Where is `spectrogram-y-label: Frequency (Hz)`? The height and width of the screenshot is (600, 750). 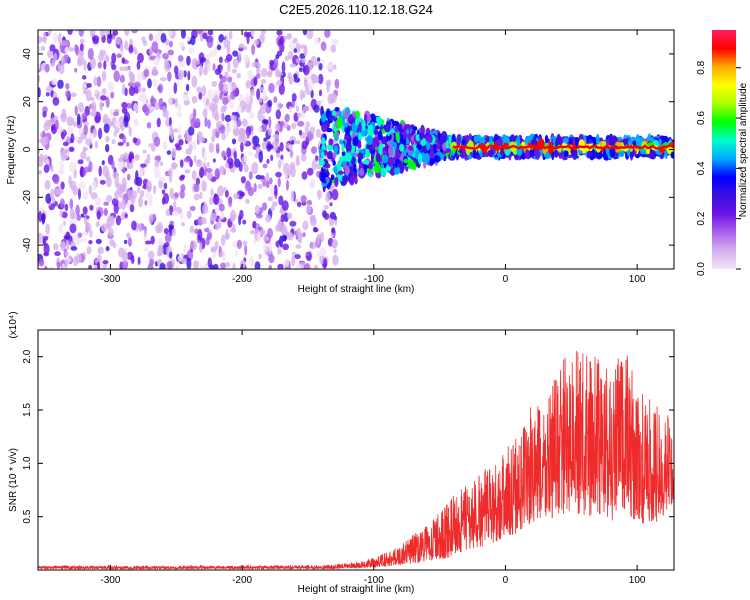 spectrogram-y-label: Frequency (Hz) is located at coordinates (11, 150).